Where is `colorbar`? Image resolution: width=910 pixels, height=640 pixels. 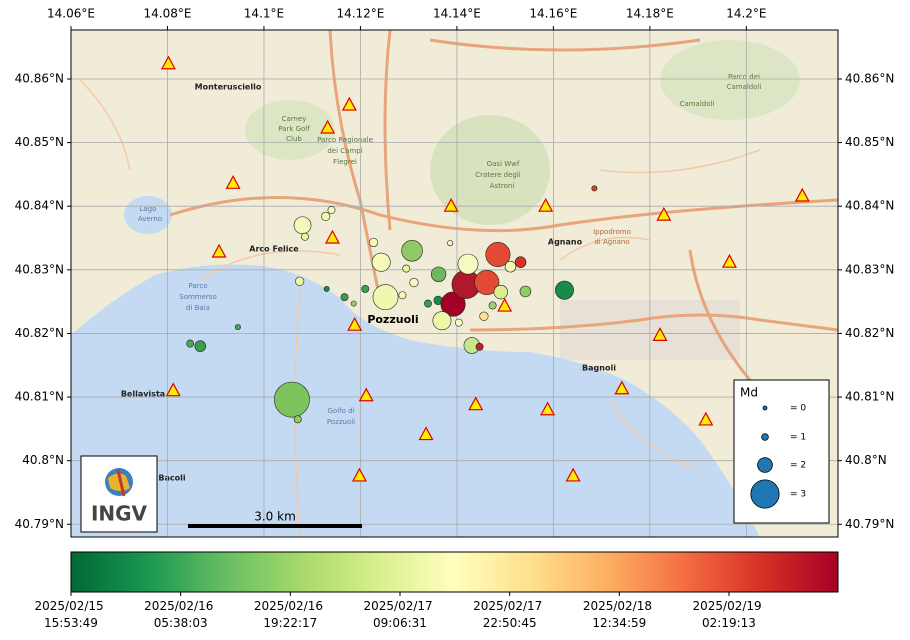
colorbar is located at coordinates (454, 572).